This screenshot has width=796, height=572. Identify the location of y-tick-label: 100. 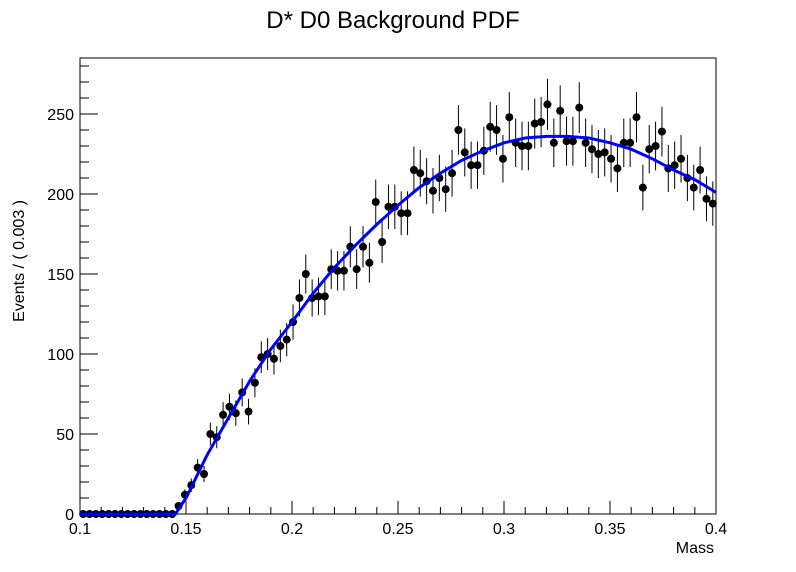
(60, 355).